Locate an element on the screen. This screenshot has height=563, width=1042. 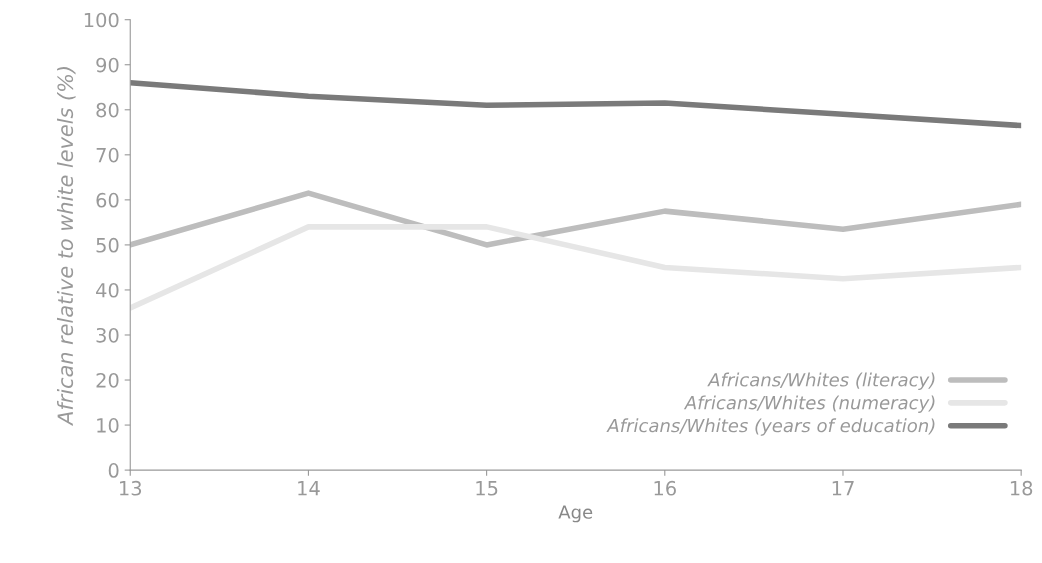
x-tick-label: 15 is located at coordinates (487, 488).